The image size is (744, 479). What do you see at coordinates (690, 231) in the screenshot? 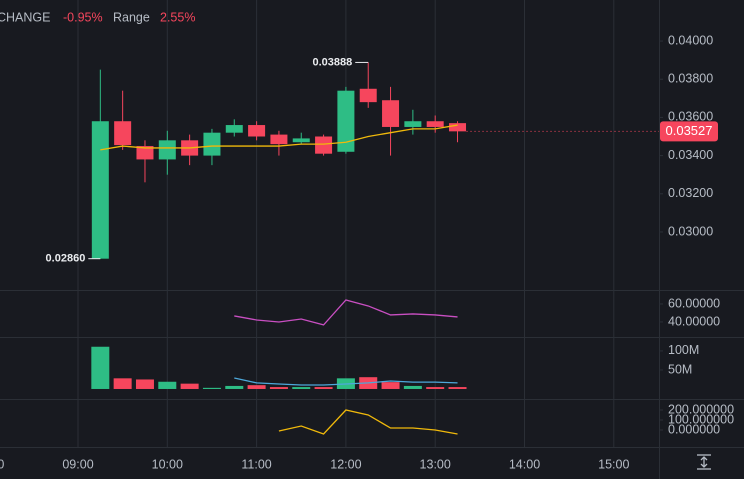
I see `y-tick-label: 0.03000` at bounding box center [690, 231].